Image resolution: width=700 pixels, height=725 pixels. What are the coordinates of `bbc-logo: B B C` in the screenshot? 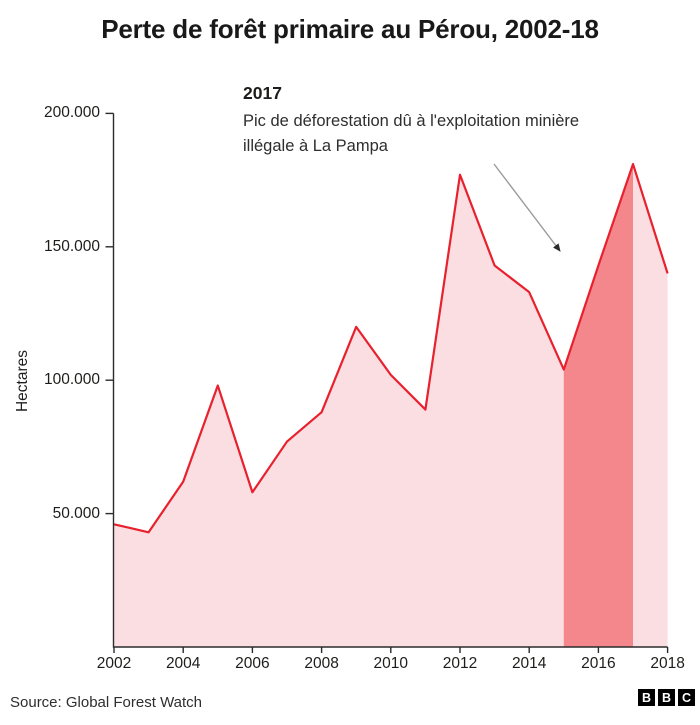 It's located at (666, 697).